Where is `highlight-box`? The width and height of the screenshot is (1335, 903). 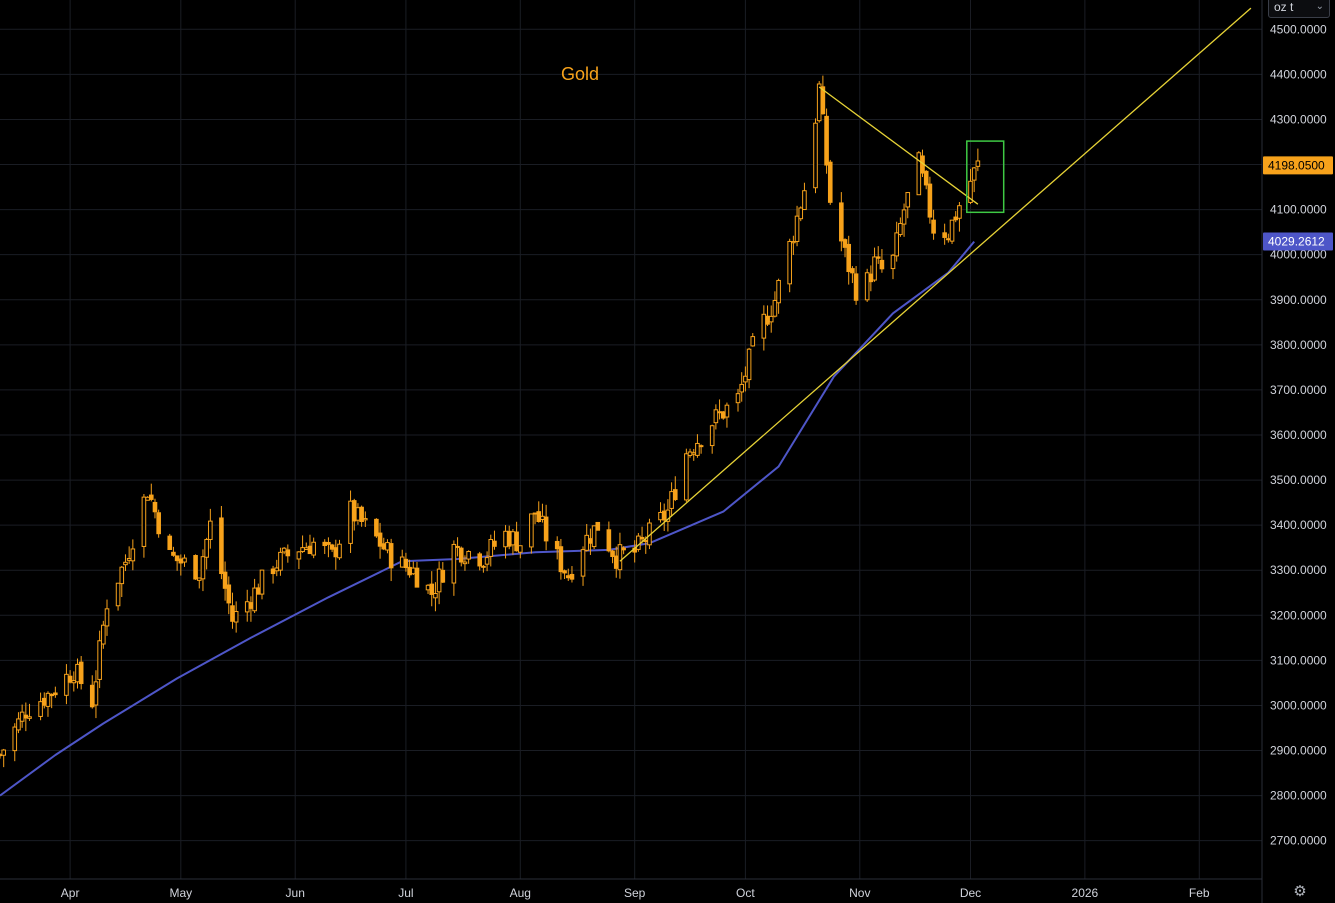
highlight-box is located at coordinates (985, 177).